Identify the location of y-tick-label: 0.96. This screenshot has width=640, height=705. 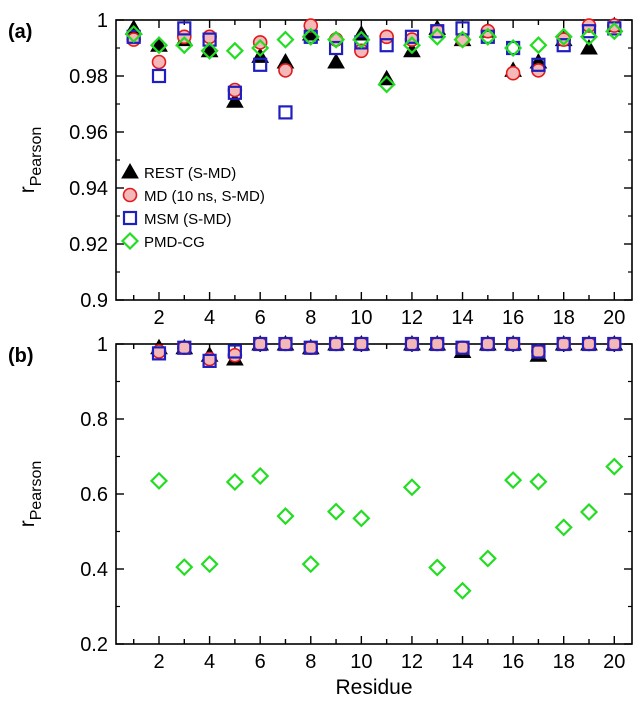
(88, 133).